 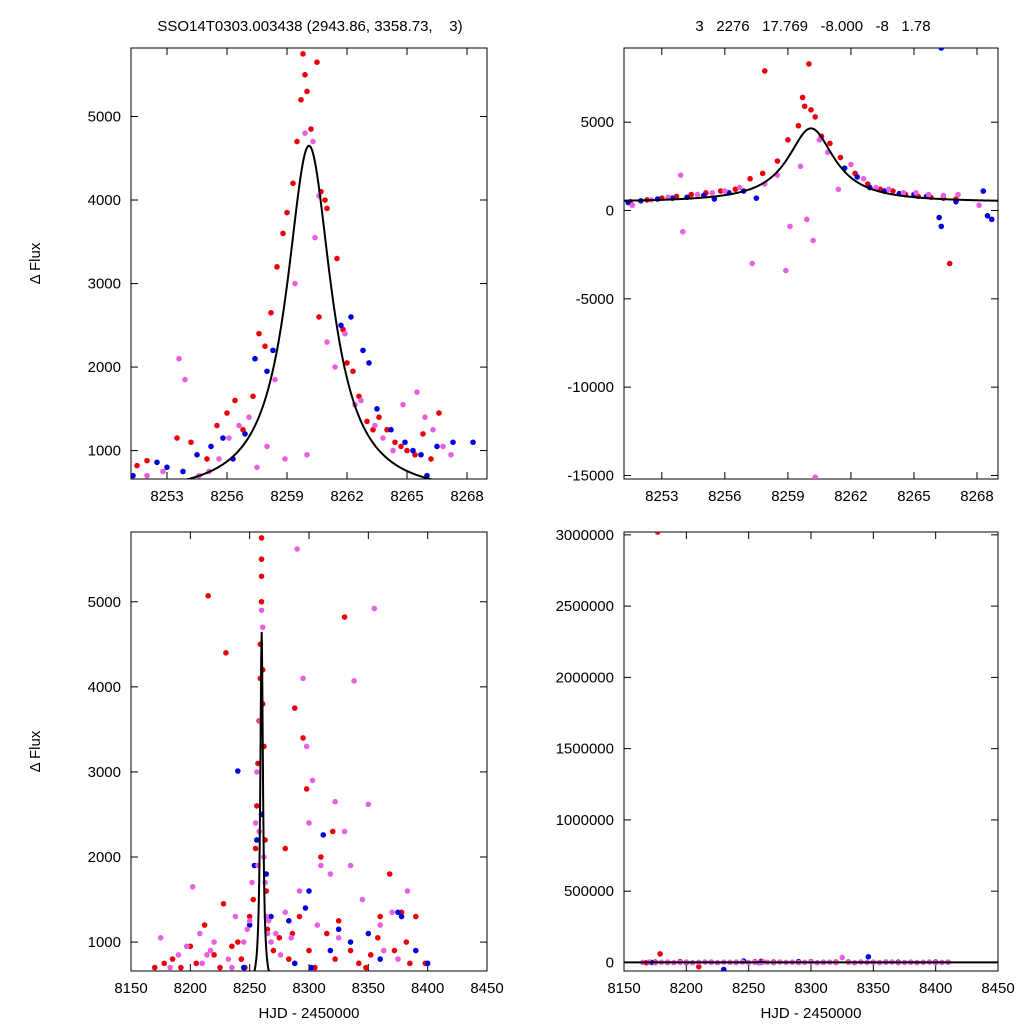 I want to click on y-tick-label: 1000, so click(x=104, y=451).